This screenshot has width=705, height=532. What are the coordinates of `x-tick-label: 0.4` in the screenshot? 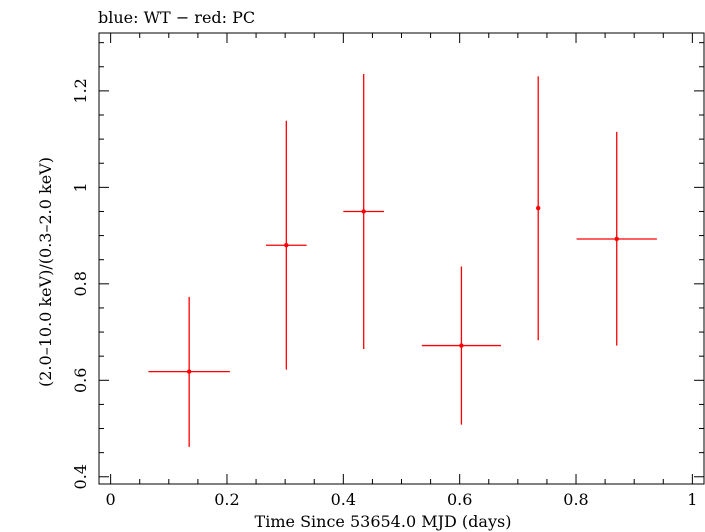 It's located at (343, 499).